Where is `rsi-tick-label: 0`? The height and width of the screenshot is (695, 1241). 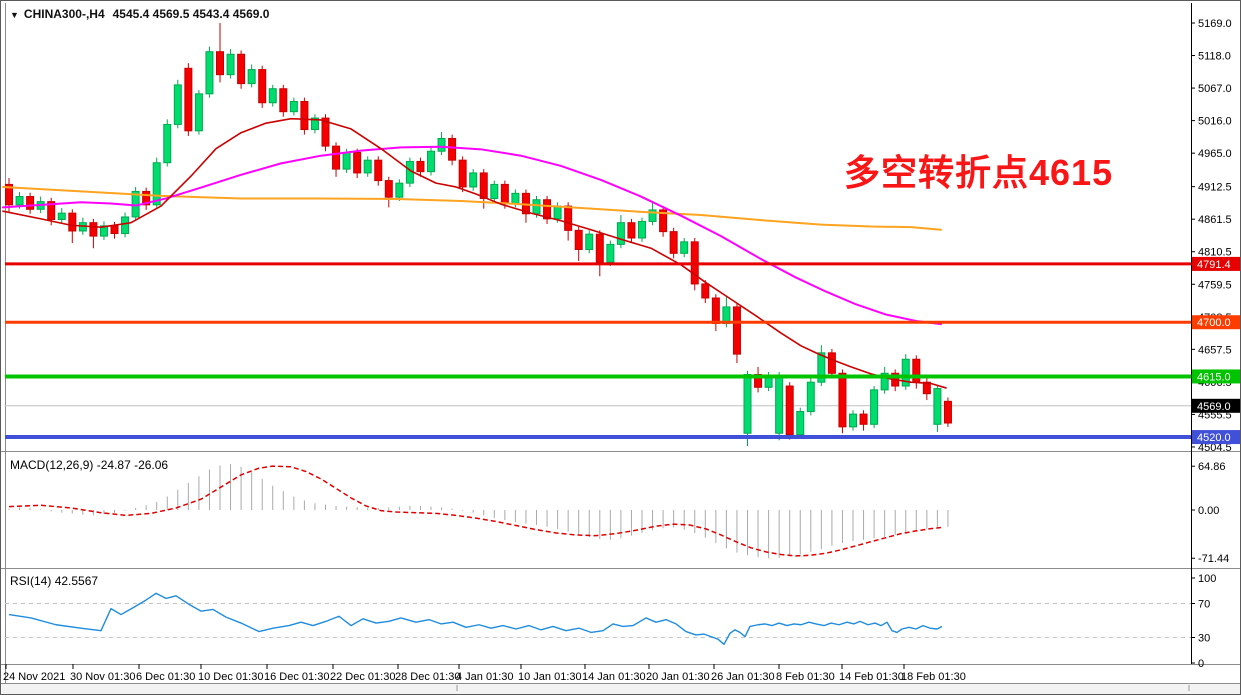 rsi-tick-label: 0 is located at coordinates (1201, 664).